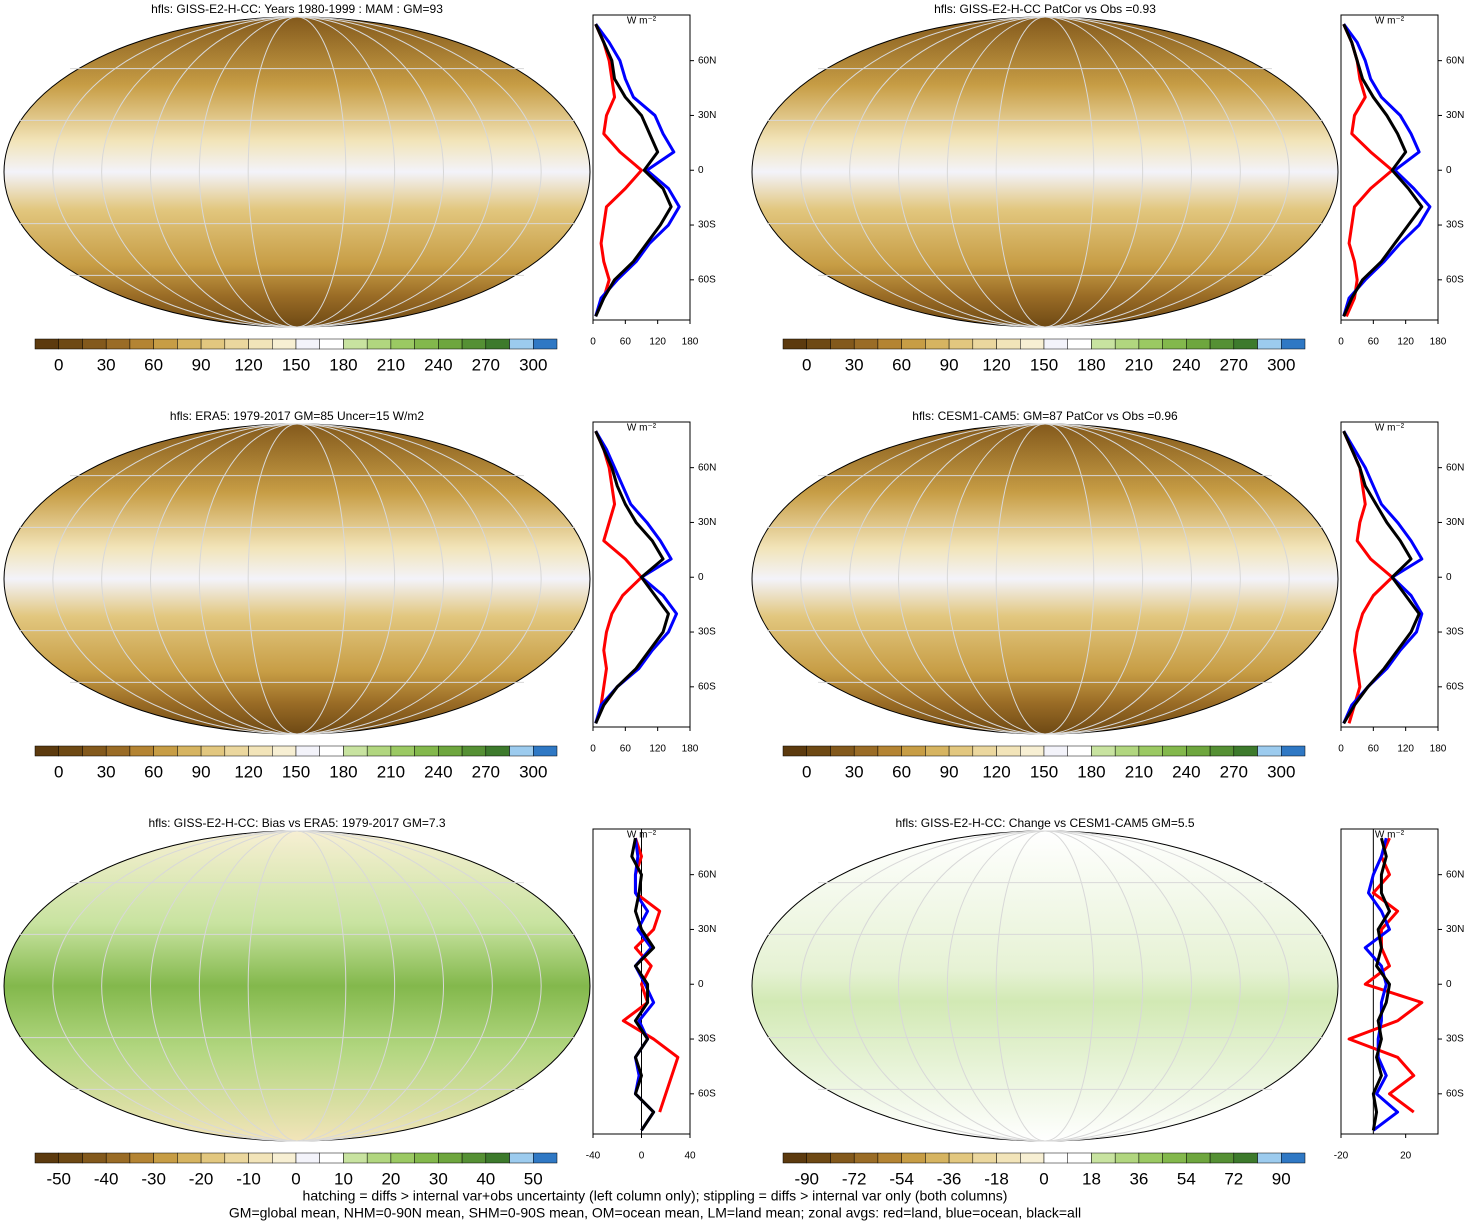 The image size is (1483, 1221). Describe the element at coordinates (1233, 1178) in the screenshot. I see `colorbar-label: 72` at that location.